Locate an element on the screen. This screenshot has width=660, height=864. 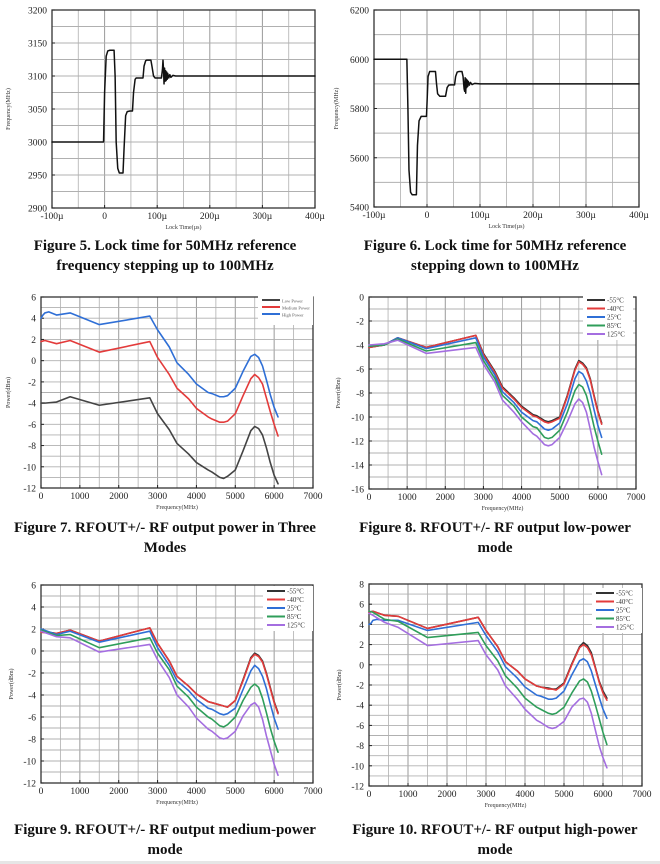
y-axis-title: Frequency(MHz) is located at coordinates (336, 109).